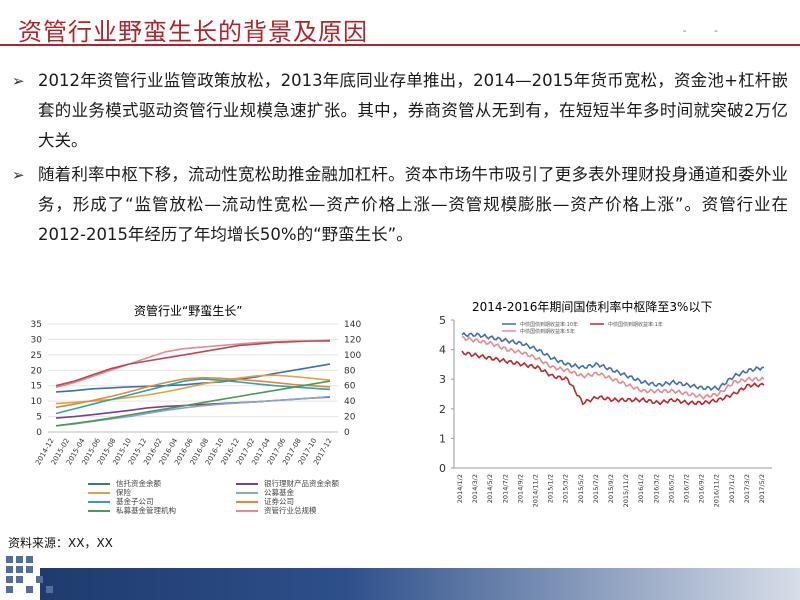 This screenshot has width=800, height=600. I want to click on y-tick-label: 3, so click(442, 379).